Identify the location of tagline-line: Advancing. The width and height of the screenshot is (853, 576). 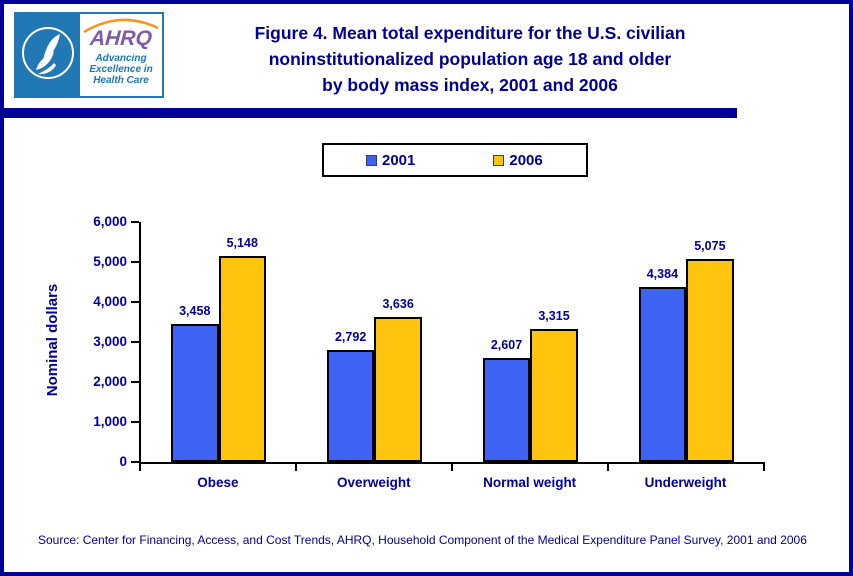
(121, 58).